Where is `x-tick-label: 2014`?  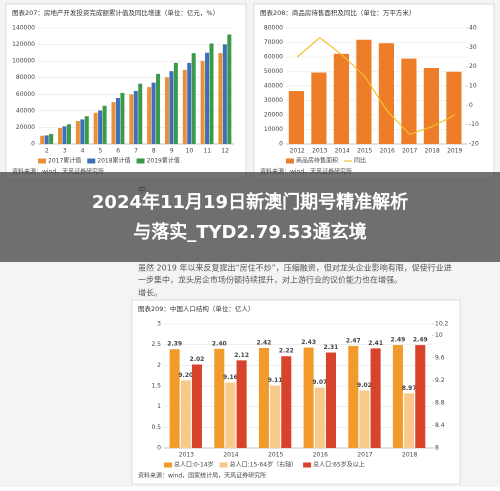
x-tick-label: 2014 is located at coordinates (230, 455).